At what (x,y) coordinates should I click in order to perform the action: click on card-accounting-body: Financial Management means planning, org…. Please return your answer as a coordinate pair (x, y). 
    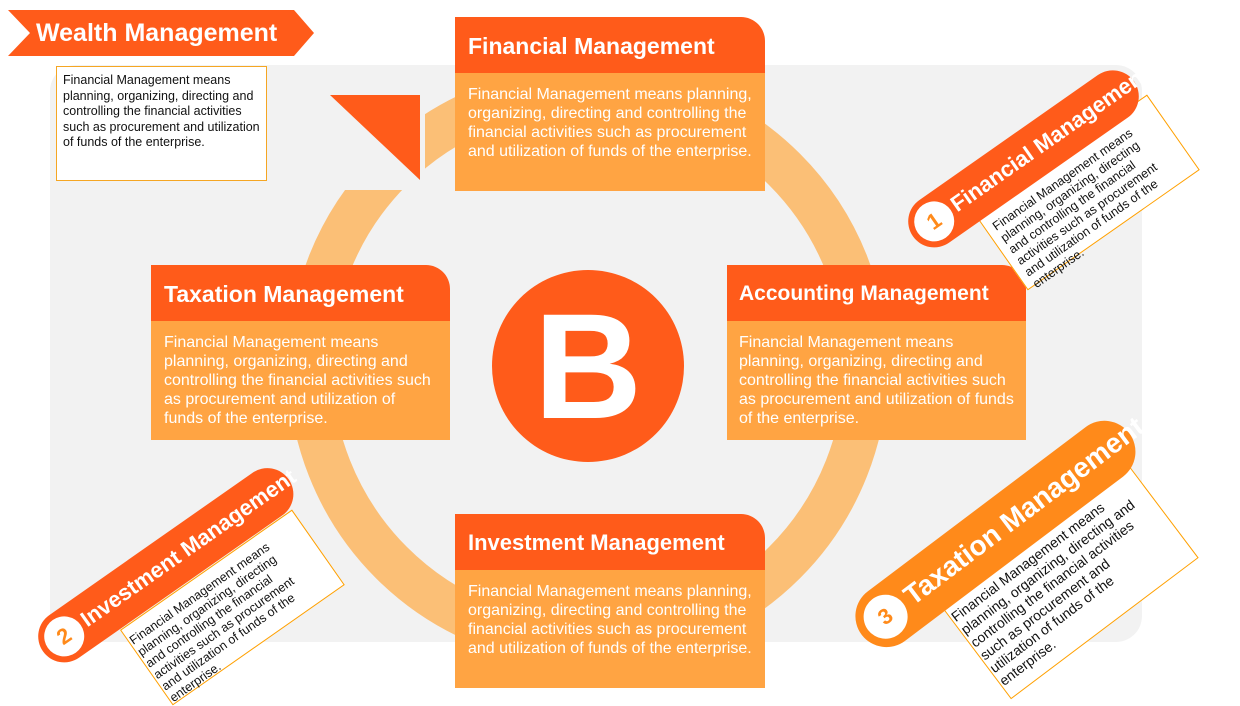
    Looking at the image, I should click on (876, 380).